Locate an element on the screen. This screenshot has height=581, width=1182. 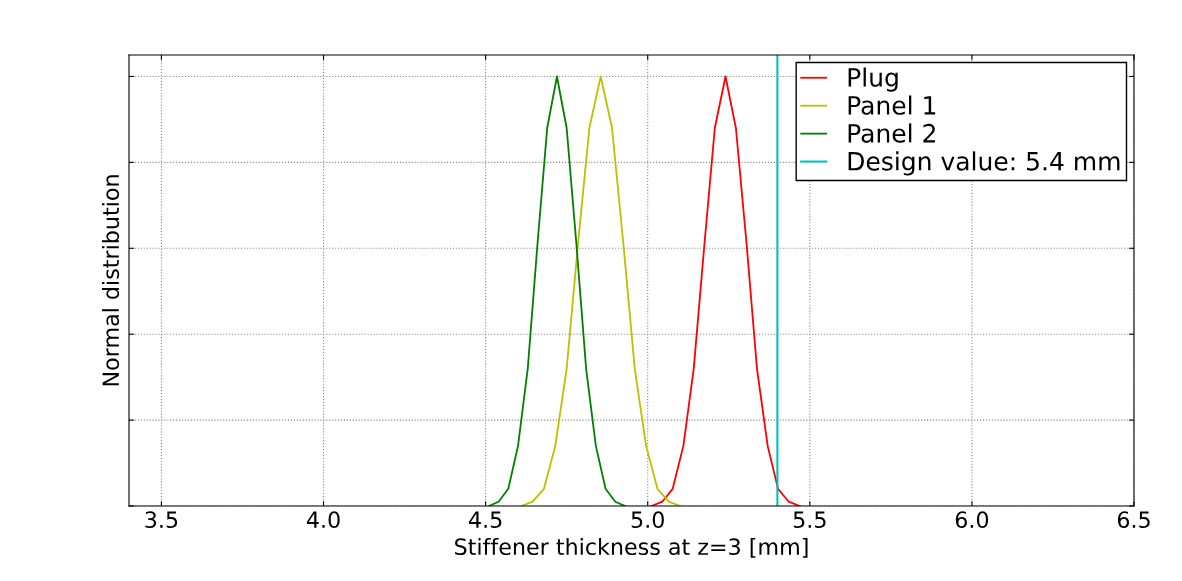
x-tick-label: 5.5 is located at coordinates (809, 520).